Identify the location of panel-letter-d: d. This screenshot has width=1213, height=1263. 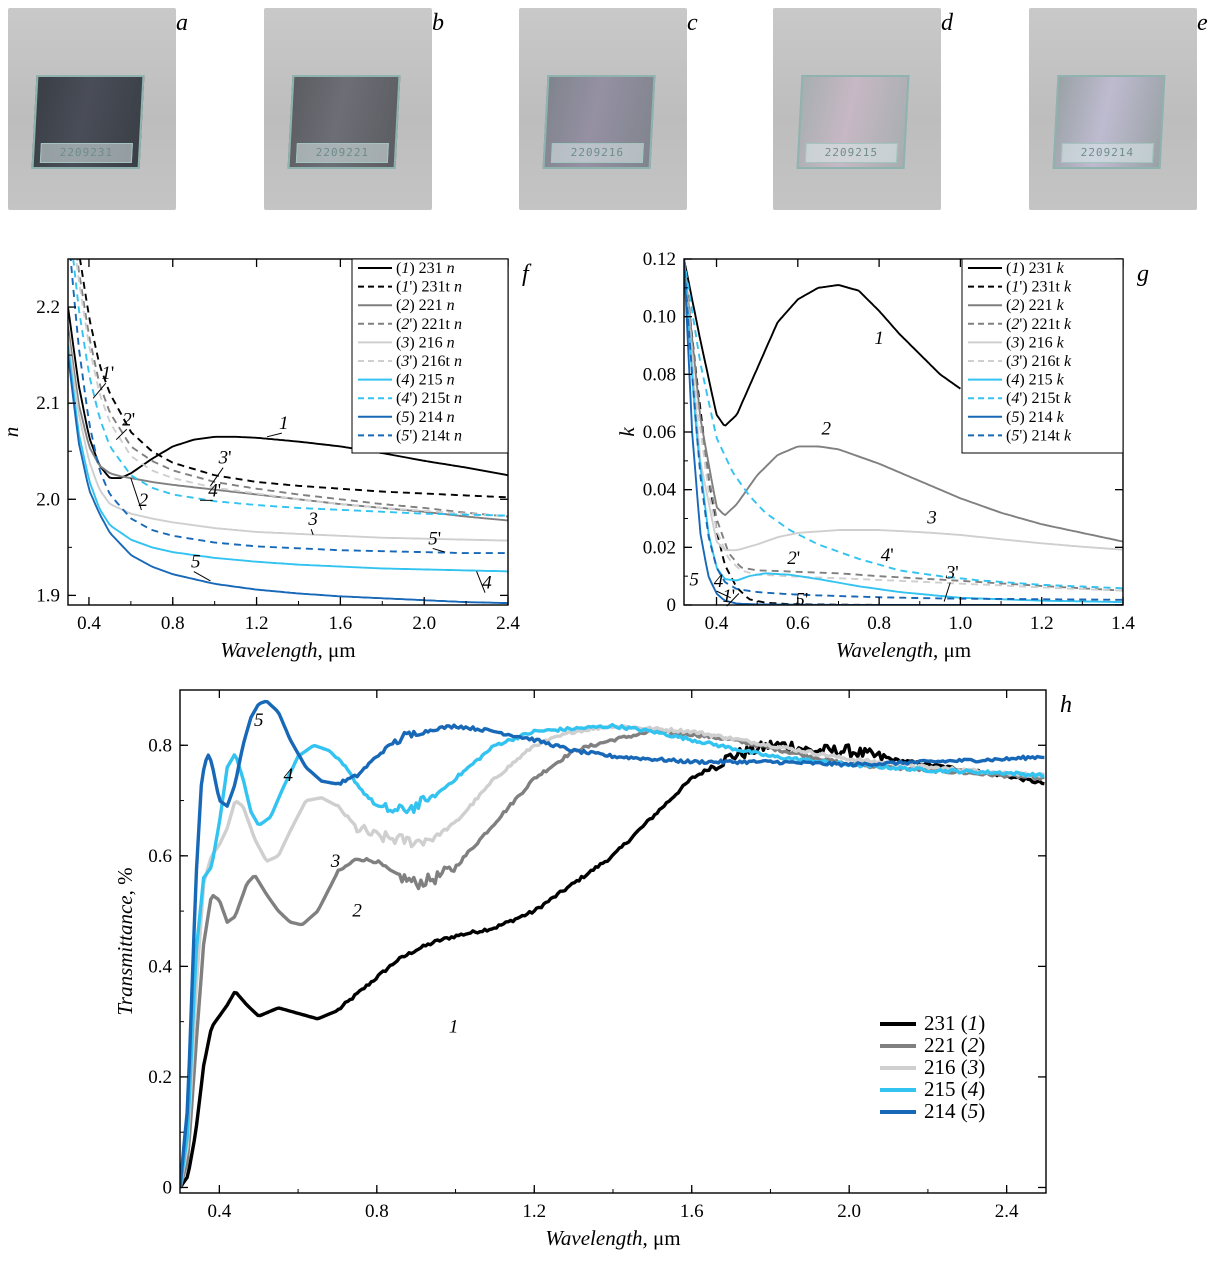
(947, 23).